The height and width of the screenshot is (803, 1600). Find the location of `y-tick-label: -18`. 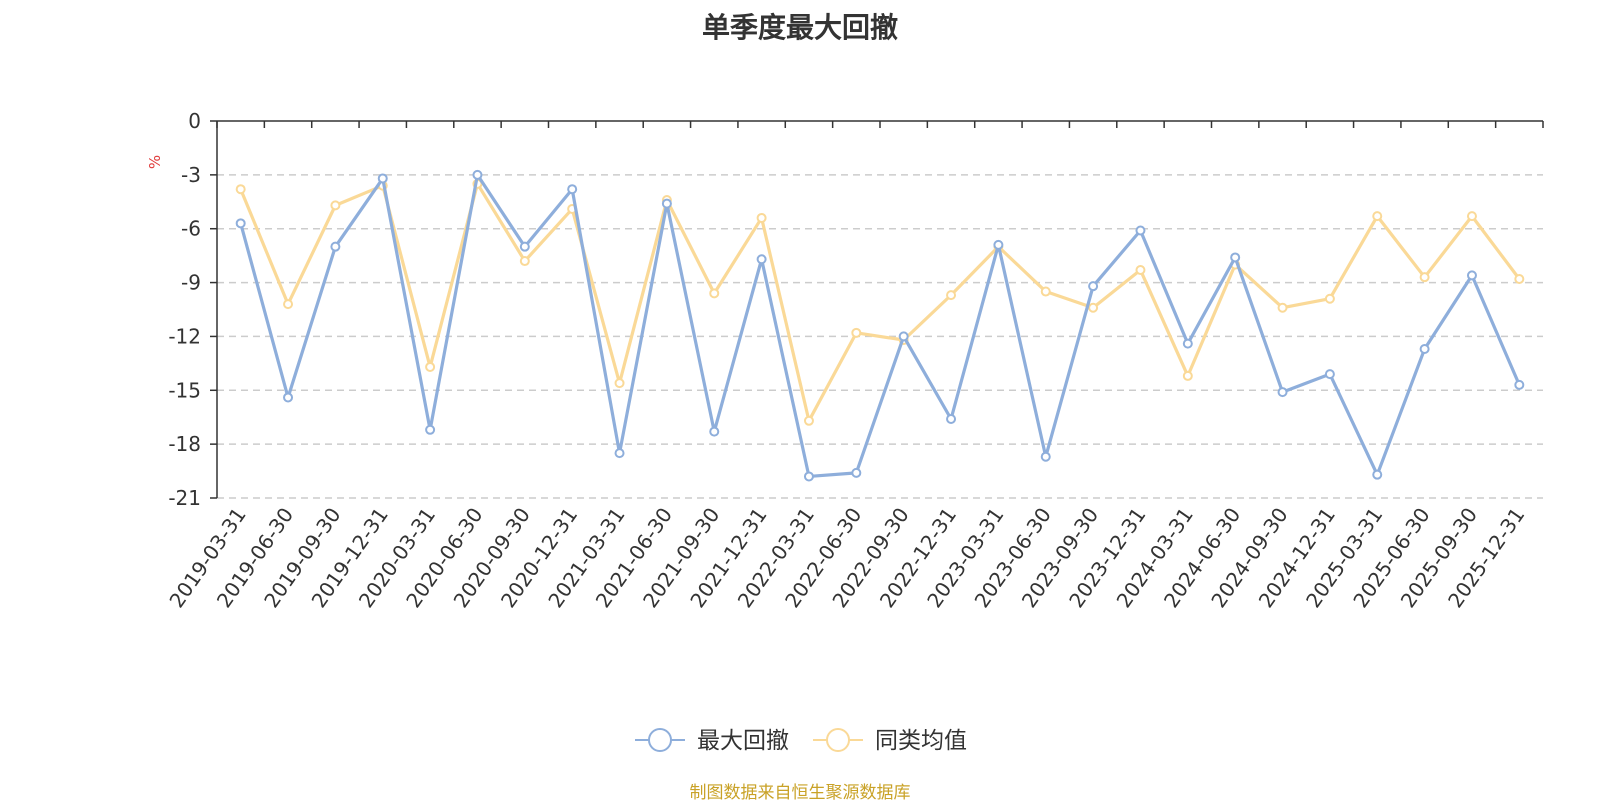

y-tick-label: -18 is located at coordinates (184, 444).